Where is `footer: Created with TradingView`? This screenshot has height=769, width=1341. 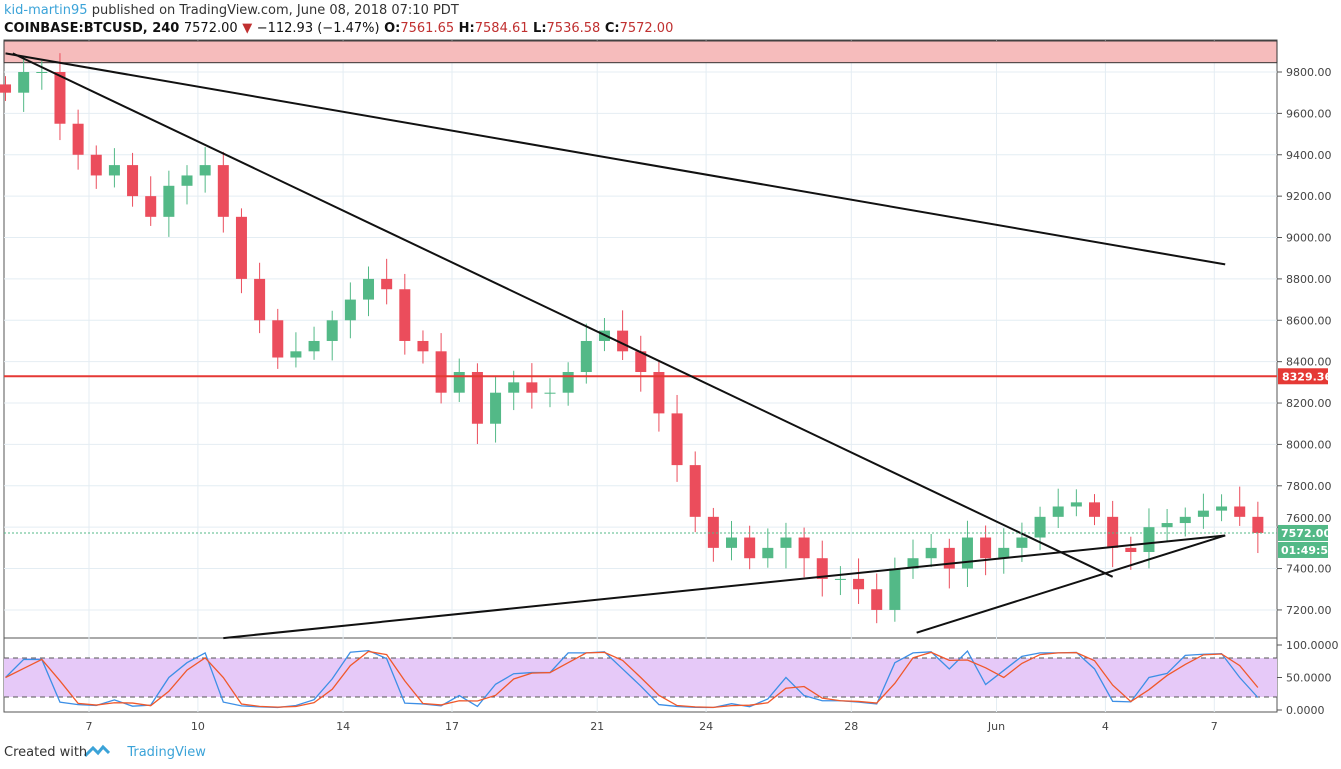 footer: Created with TradingView is located at coordinates (105, 752).